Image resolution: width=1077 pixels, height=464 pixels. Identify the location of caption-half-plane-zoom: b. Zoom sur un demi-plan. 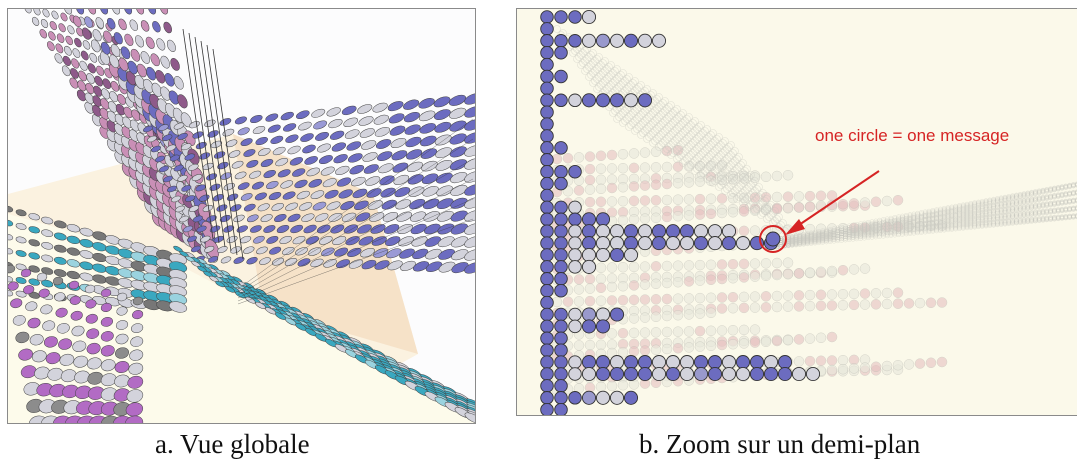
(780, 444).